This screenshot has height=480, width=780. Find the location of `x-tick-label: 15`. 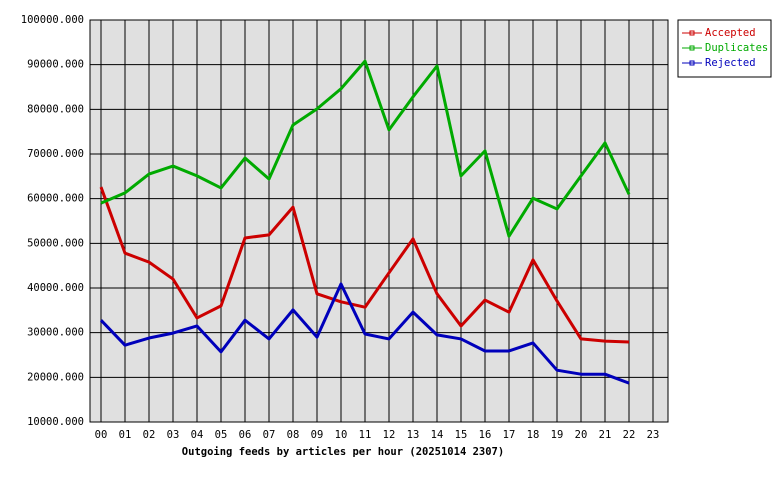

x-tick-label: 15 is located at coordinates (461, 435).